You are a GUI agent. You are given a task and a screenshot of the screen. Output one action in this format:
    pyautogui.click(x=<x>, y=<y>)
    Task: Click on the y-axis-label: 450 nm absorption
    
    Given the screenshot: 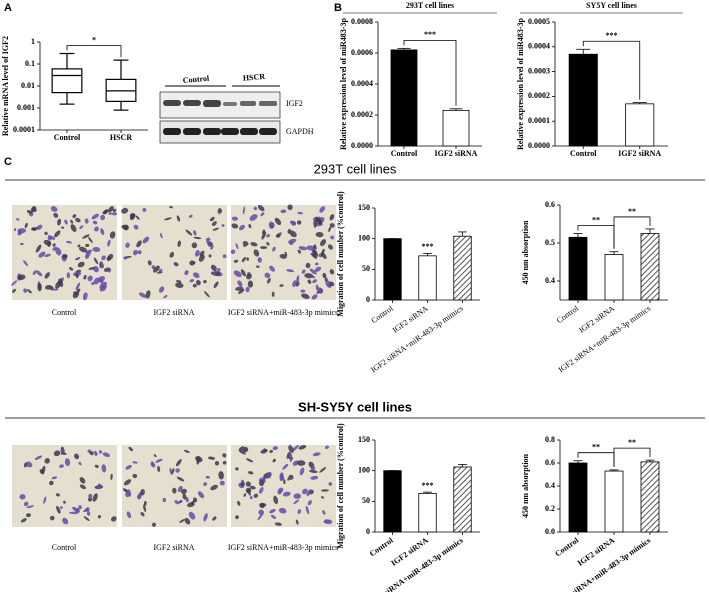 What is the action you would take?
    pyautogui.click(x=525, y=252)
    